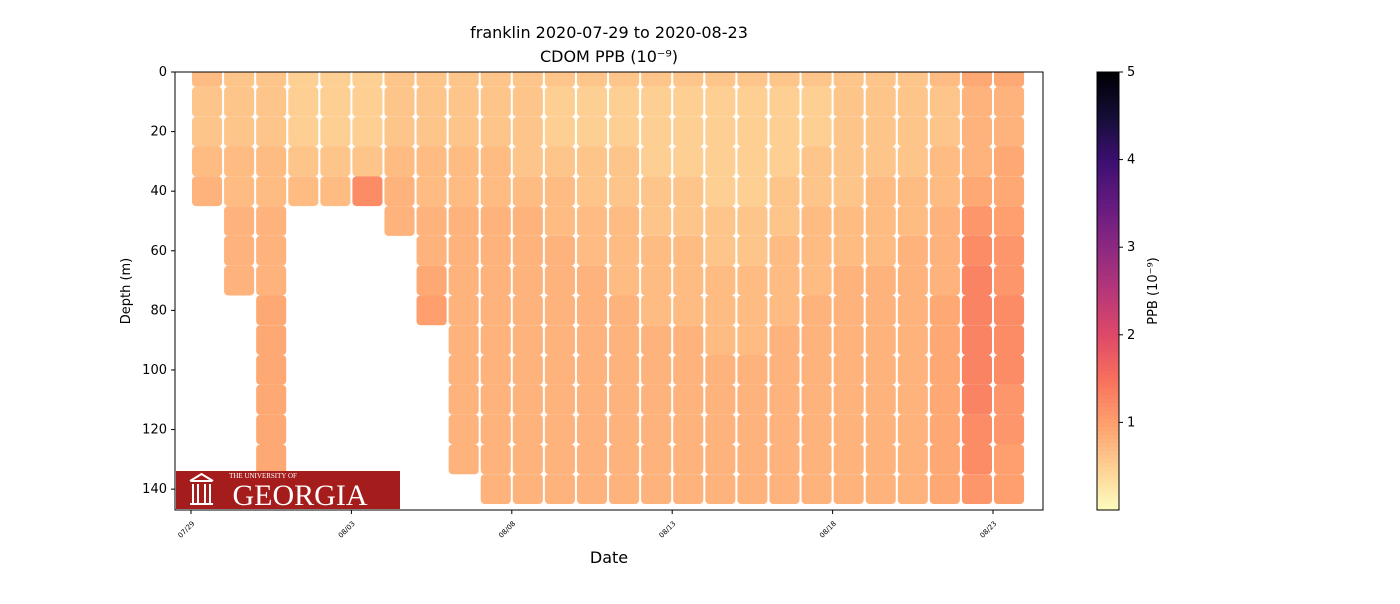  I want to click on y-tick-label: 80, so click(158, 310).